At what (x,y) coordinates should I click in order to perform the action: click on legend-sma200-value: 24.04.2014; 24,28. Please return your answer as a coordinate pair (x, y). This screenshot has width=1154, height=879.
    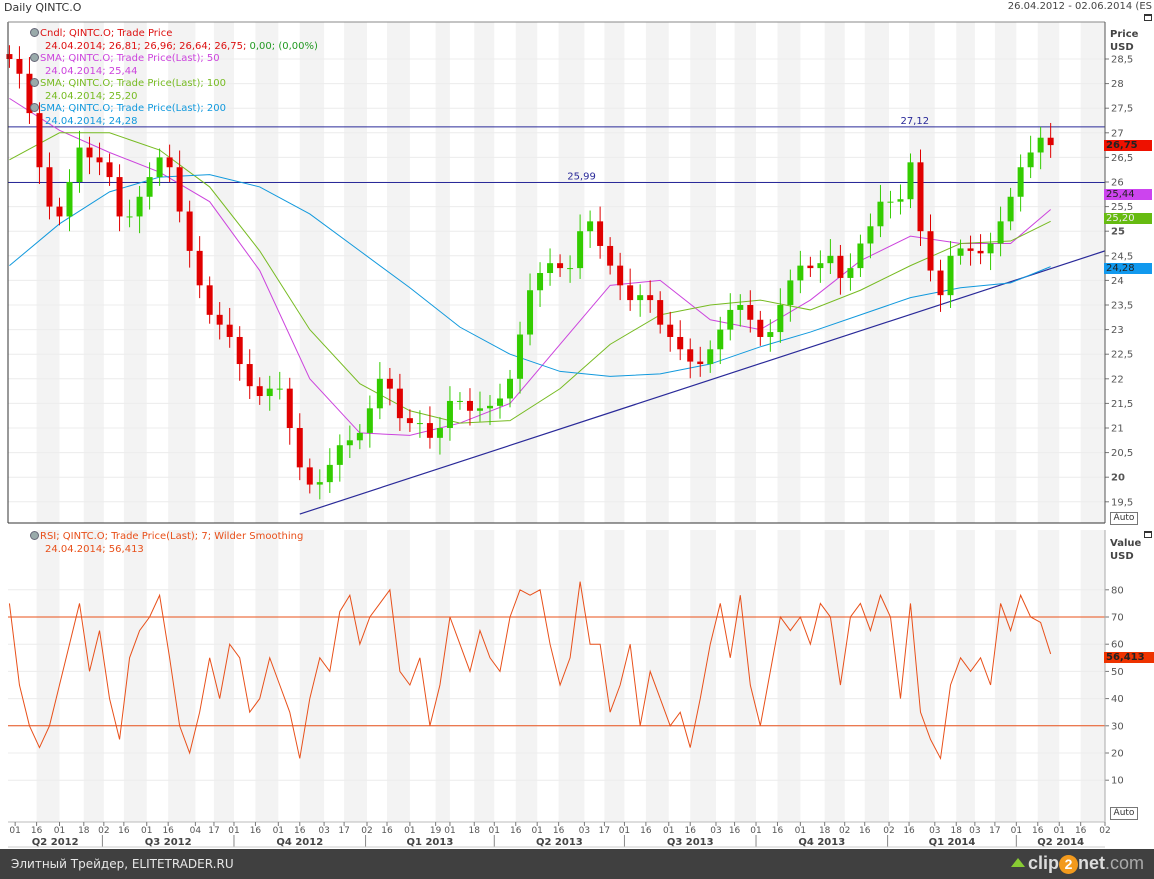
    Looking at the image, I should click on (91, 121).